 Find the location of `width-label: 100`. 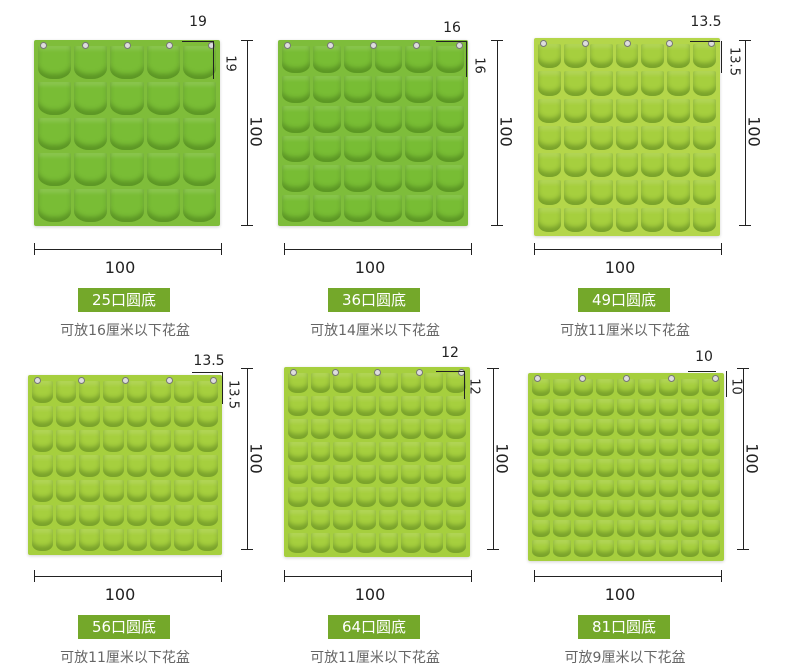

width-label: 100 is located at coordinates (620, 267).